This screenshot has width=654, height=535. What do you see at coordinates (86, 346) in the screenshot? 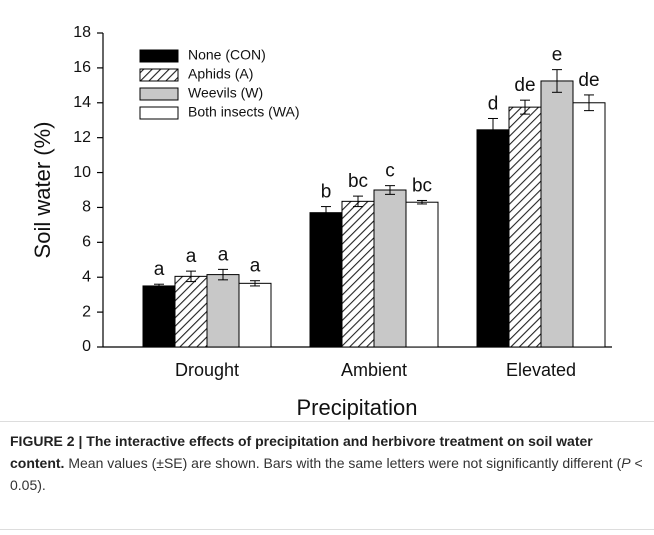
I see `y-tick-label: 0` at bounding box center [86, 346].